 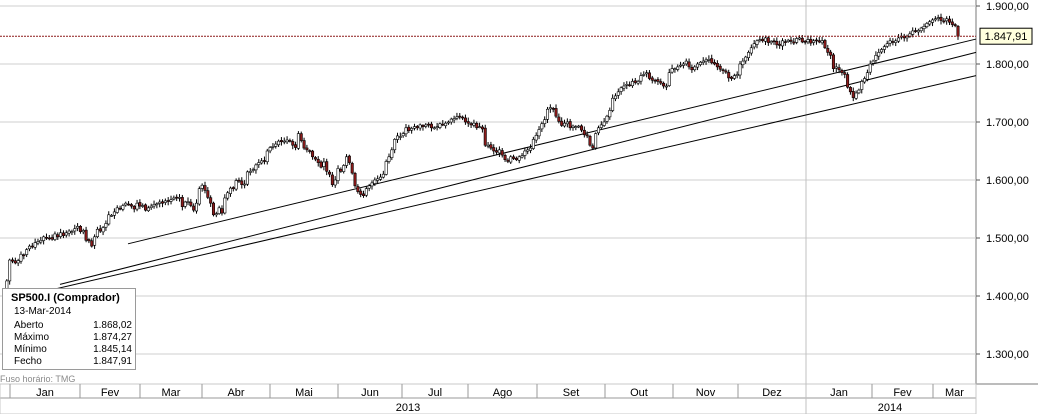 I want to click on x-month-label: Jan, so click(x=839, y=393).